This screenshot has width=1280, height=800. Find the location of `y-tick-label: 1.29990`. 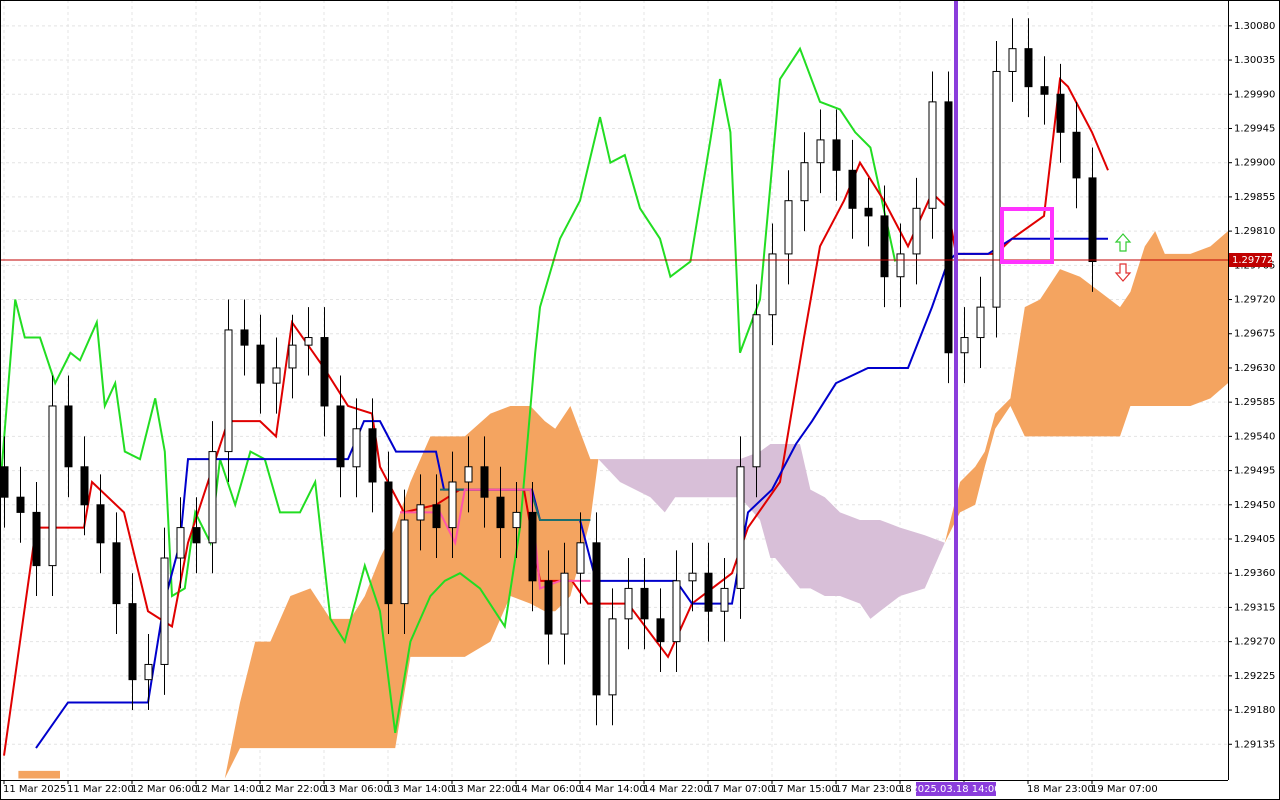

y-tick-label: 1.29990 is located at coordinates (1254, 94).